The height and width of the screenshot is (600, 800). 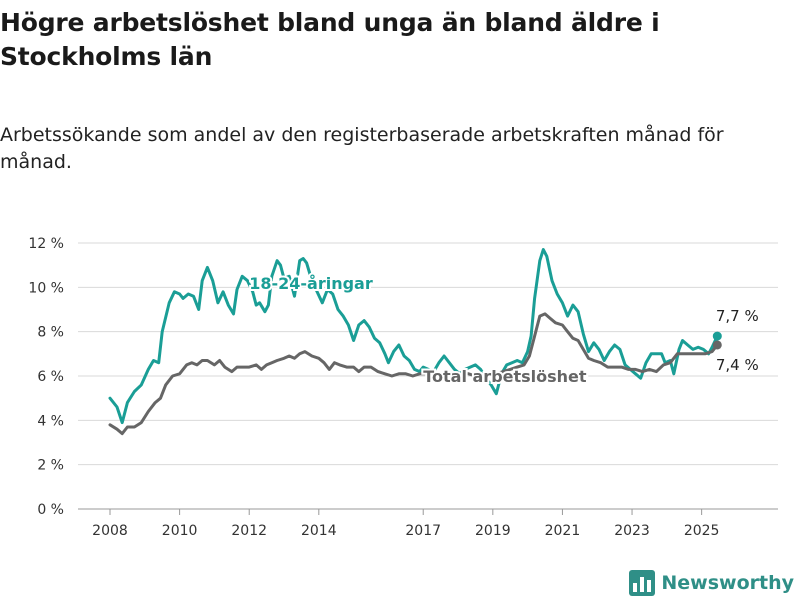 What do you see at coordinates (46, 244) in the screenshot?
I see `y-tick-label: 12 %` at bounding box center [46, 244].